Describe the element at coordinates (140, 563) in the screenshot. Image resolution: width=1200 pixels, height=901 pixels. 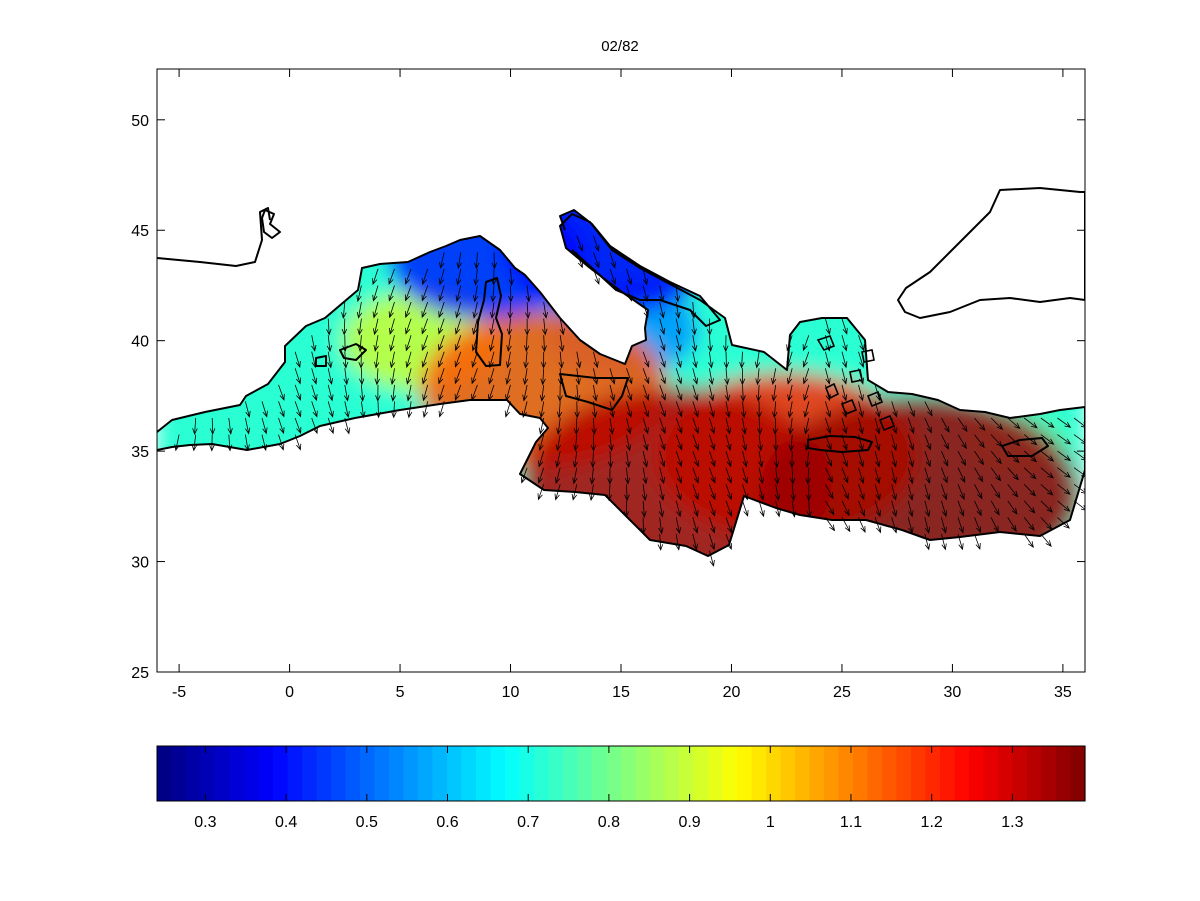
I see `y-tick-label: 30` at that location.